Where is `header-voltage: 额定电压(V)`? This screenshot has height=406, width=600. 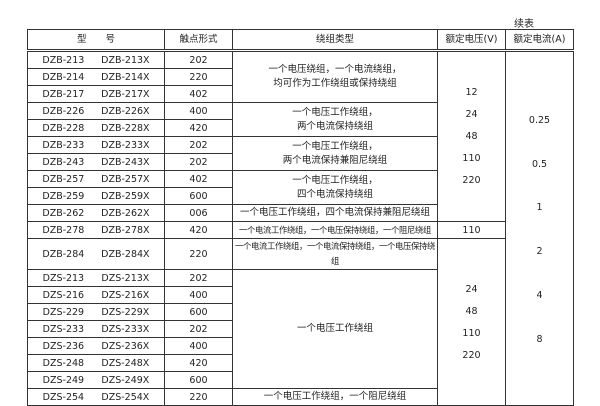 header-voltage: 额定电压(V) is located at coordinates (471, 40).